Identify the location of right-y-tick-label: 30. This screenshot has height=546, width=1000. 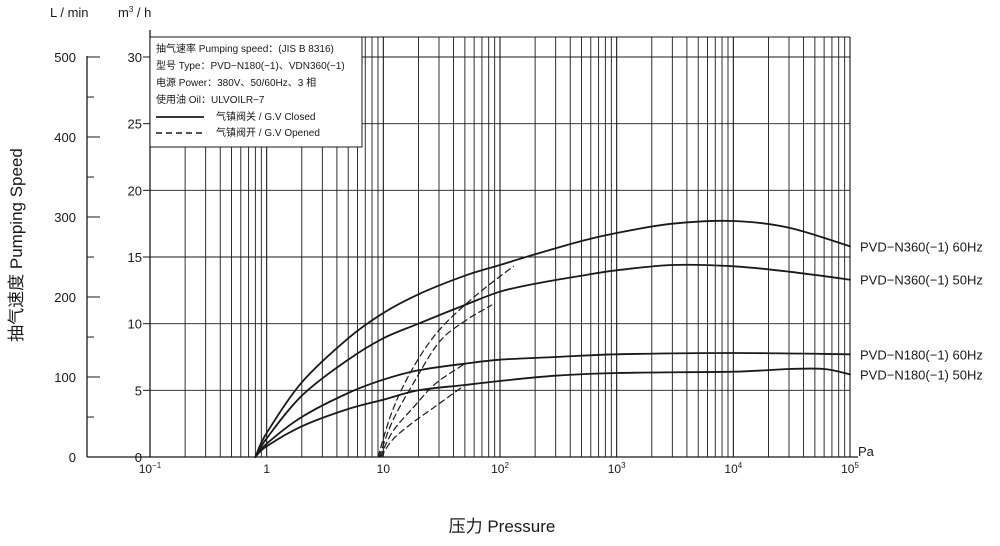
(135, 57).